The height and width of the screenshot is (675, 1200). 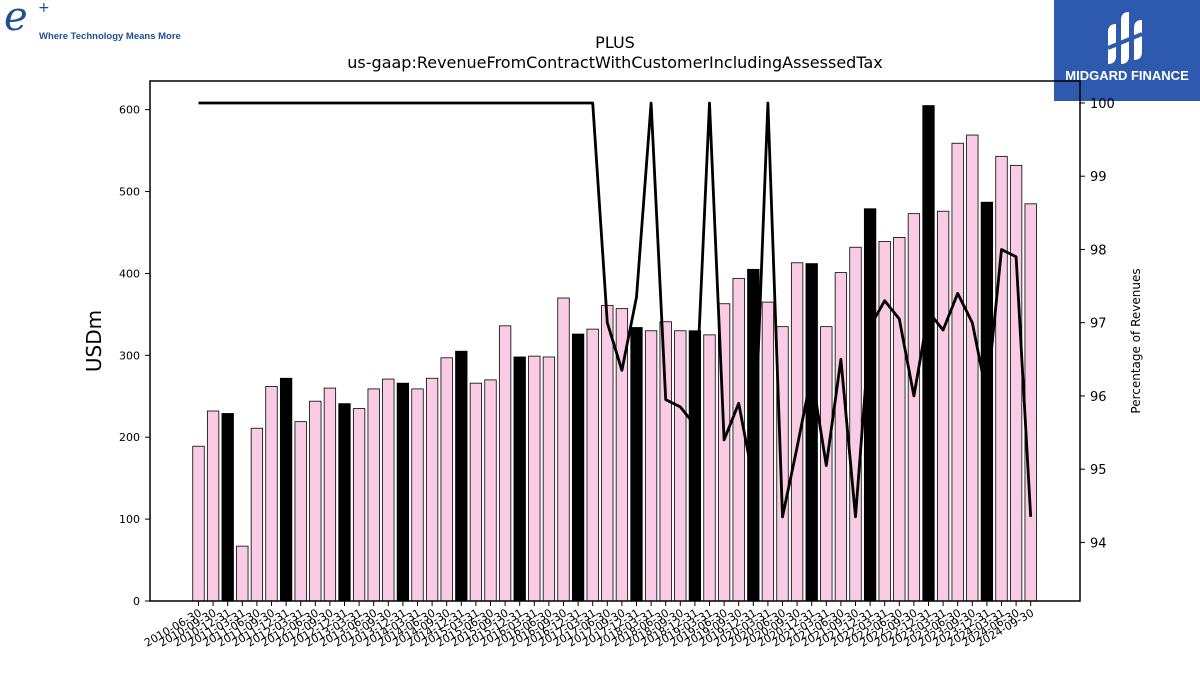 What do you see at coordinates (100, 25) in the screenshot?
I see `brand-logo-left: e + Where Technology Means More` at bounding box center [100, 25].